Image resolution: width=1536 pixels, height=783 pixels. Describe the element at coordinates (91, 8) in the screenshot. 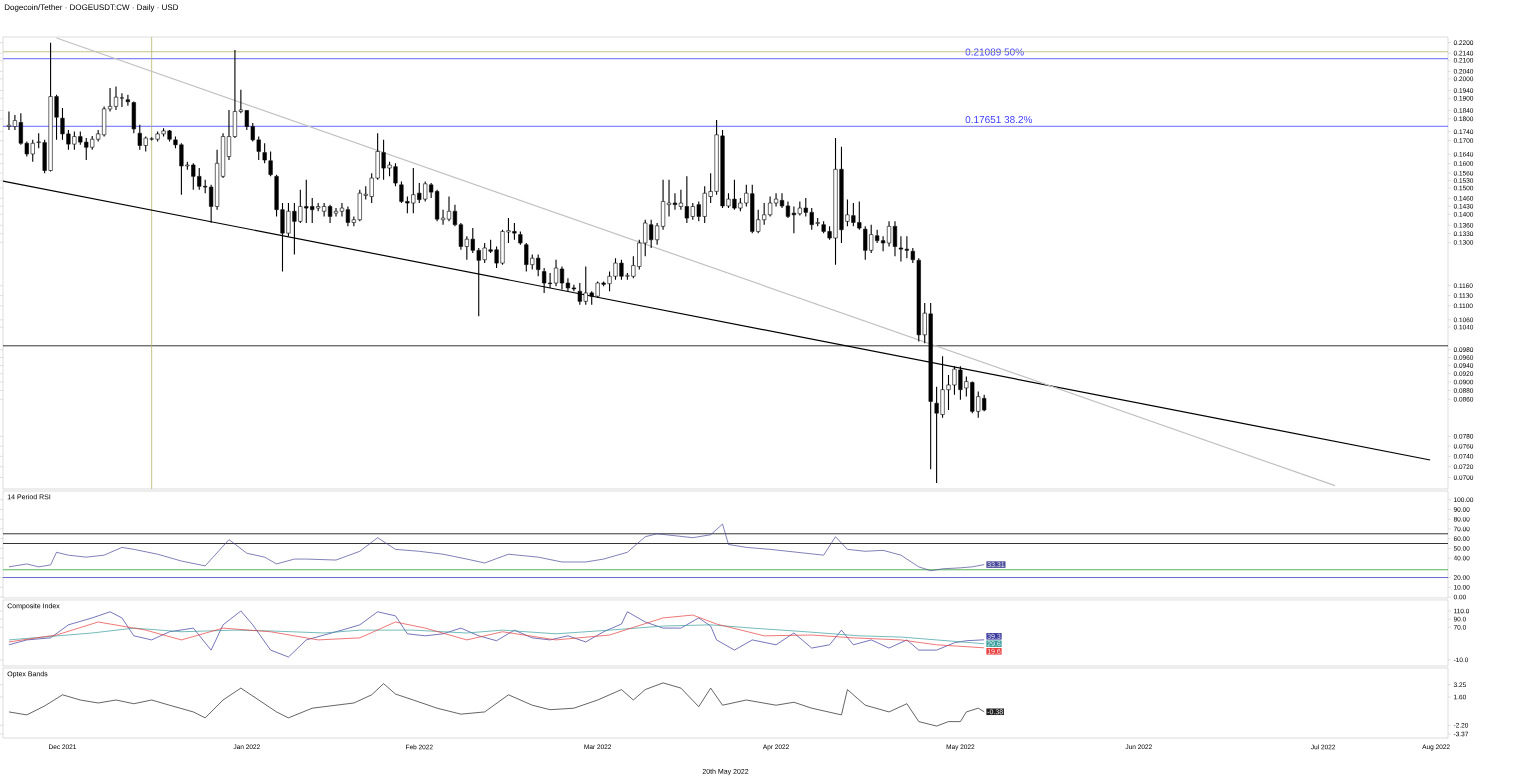

I see `chart-title: Dogecoin/Tether · DOGEUSDT:CW · Daily · USD` at that location.